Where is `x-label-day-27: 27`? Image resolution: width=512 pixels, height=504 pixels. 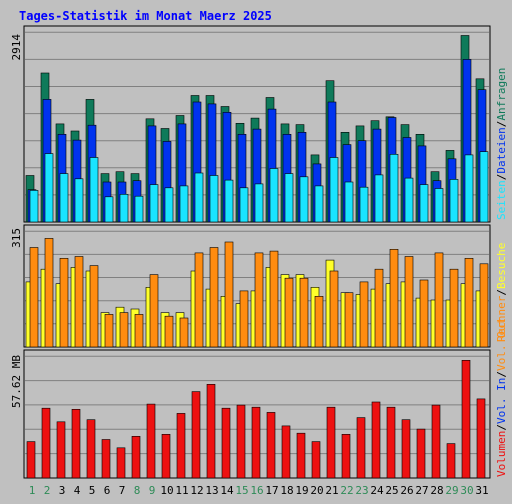 x-label-day-27: 27 is located at coordinates (421, 490).